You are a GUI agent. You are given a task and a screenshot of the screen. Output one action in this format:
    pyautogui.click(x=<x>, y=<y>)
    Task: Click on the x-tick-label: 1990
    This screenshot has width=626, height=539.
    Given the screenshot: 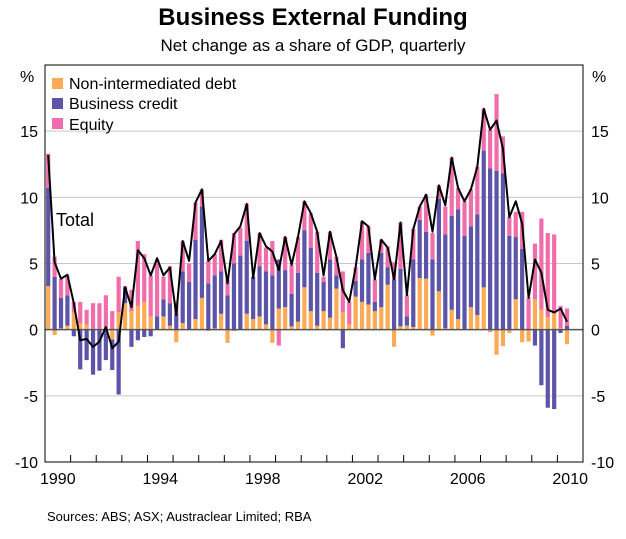 What is the action you would take?
    pyautogui.click(x=58, y=479)
    